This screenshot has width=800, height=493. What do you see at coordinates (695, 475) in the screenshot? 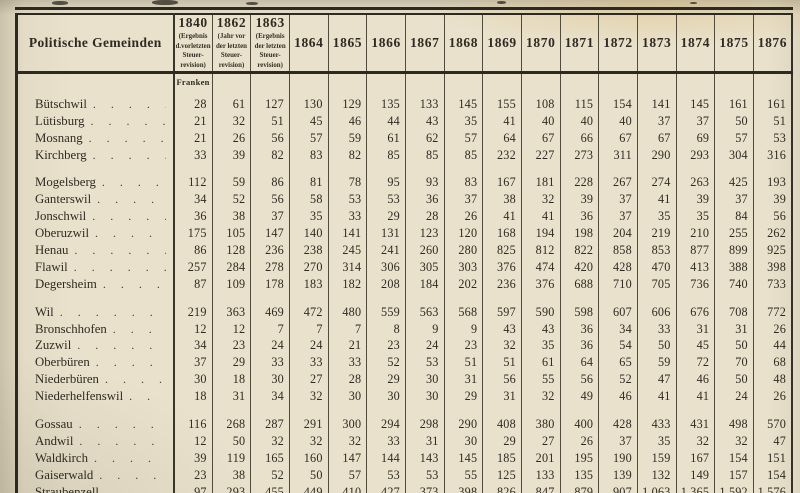
I see `value-cell-1874: 149` at bounding box center [695, 475].